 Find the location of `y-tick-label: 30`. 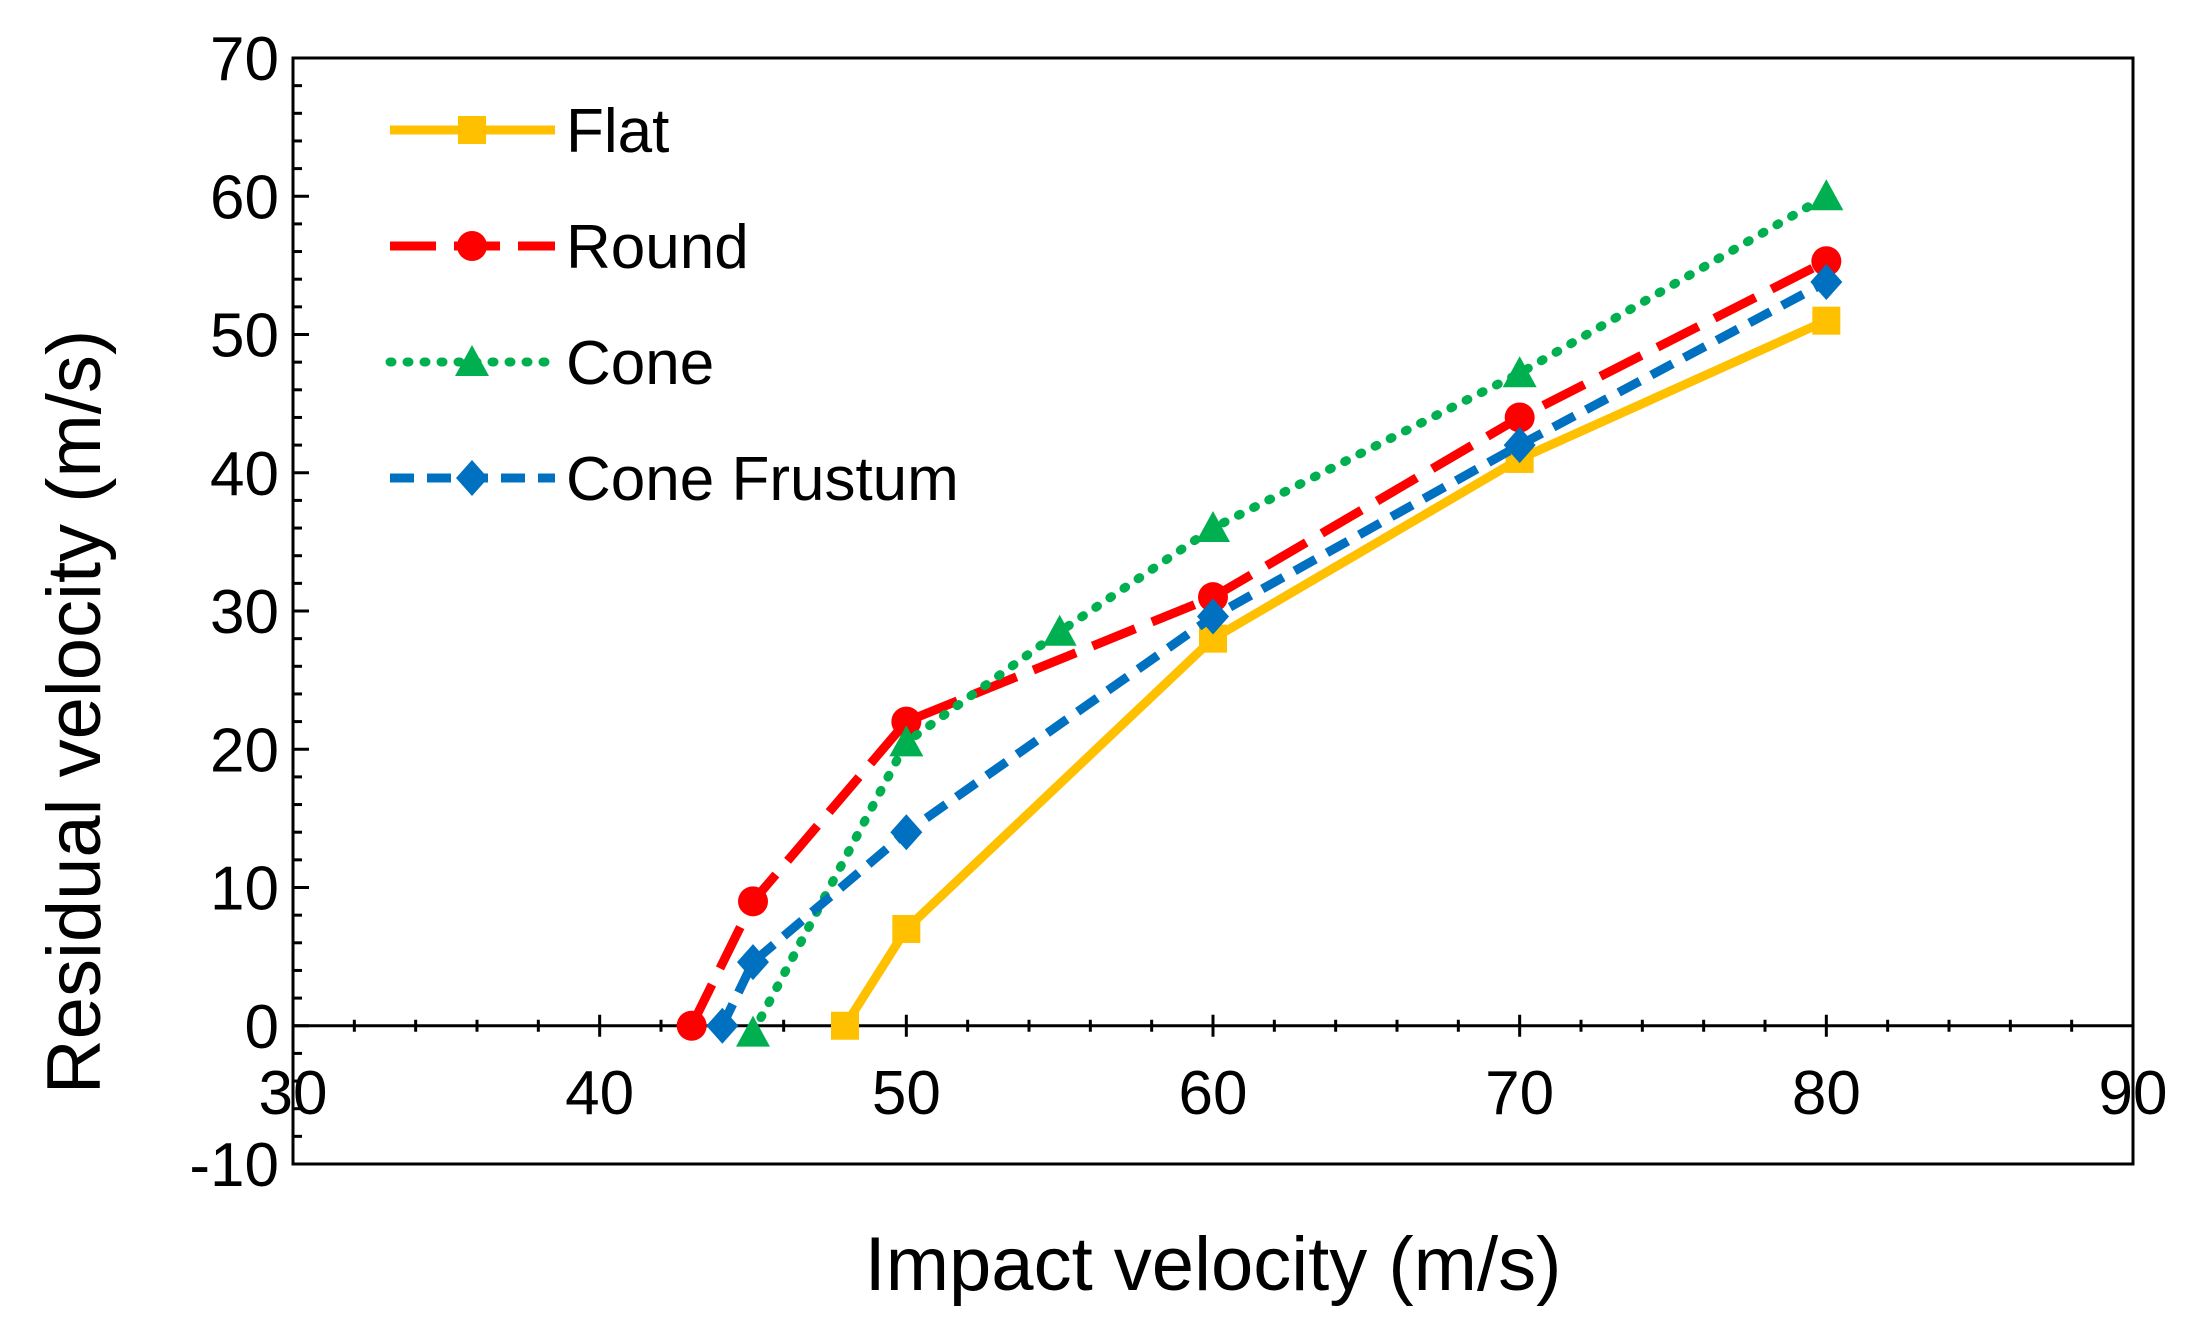

y-tick-label: 30 is located at coordinates (244, 612).